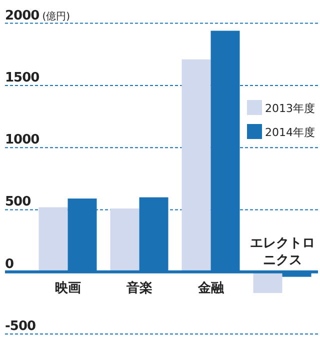 Image resolution: width=320 pixels, height=342 pixels. What do you see at coordinates (56, 16) in the screenshot?
I see `y-axis-title: (億円)` at bounding box center [56, 16].